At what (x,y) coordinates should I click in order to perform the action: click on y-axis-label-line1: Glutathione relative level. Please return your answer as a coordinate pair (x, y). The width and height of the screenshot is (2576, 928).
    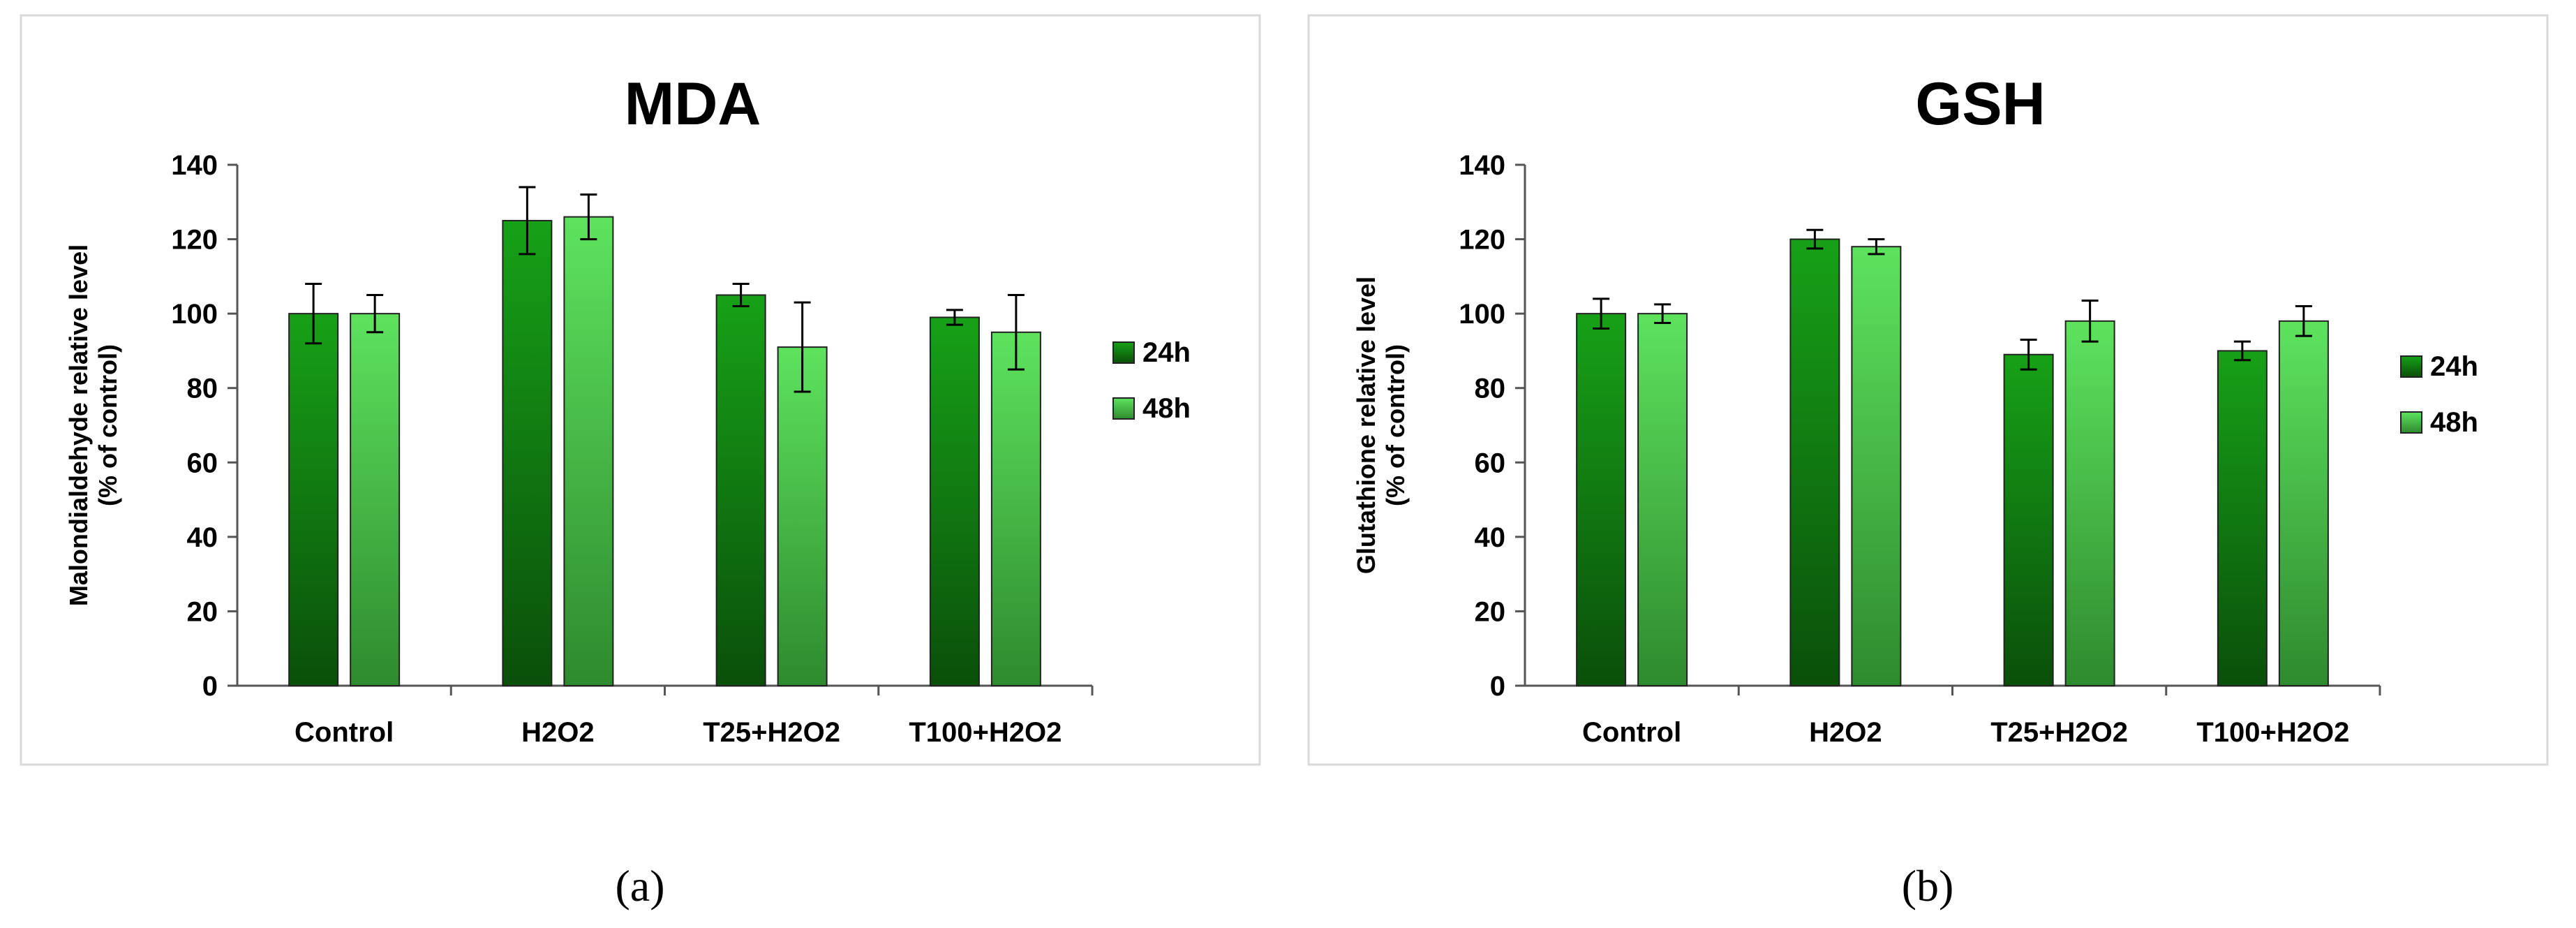
    Looking at the image, I should click on (1366, 426).